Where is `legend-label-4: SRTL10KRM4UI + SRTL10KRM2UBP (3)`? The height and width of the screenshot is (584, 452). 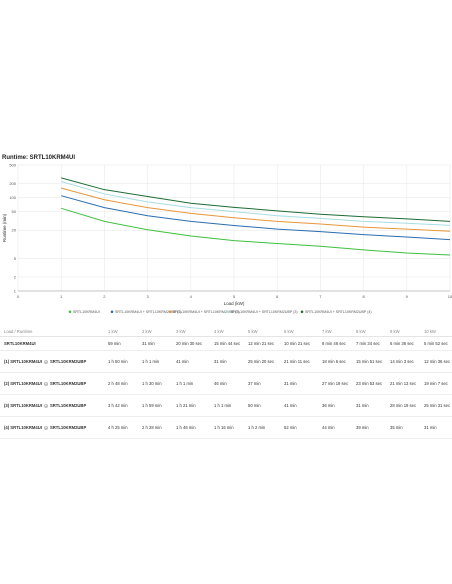 legend-label-4: SRTL10KRM4UI + SRTL10KRM2UBP (3) is located at coordinates (264, 312).